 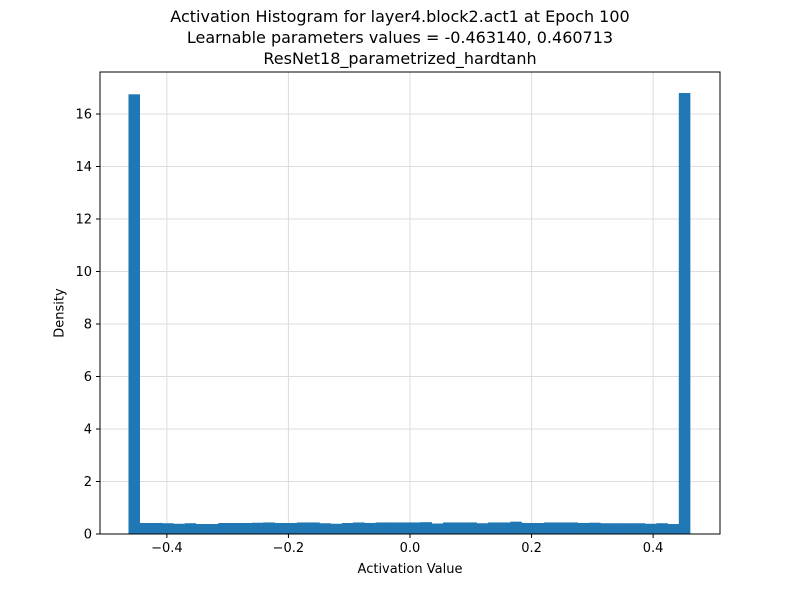 What do you see at coordinates (83, 220) in the screenshot?
I see `y-tick-label: 12` at bounding box center [83, 220].